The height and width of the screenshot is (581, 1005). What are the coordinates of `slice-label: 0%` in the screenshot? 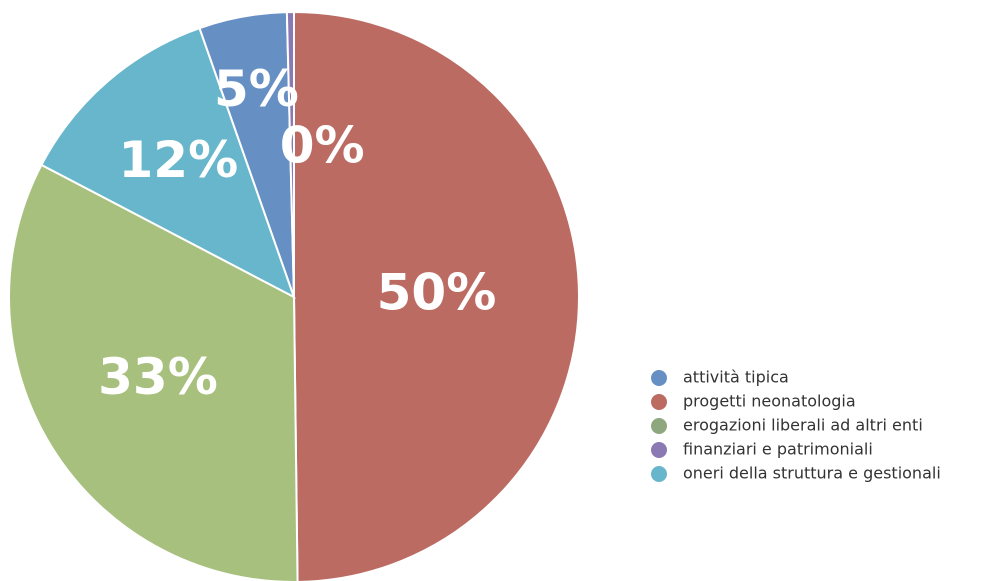 It's located at (322, 145).